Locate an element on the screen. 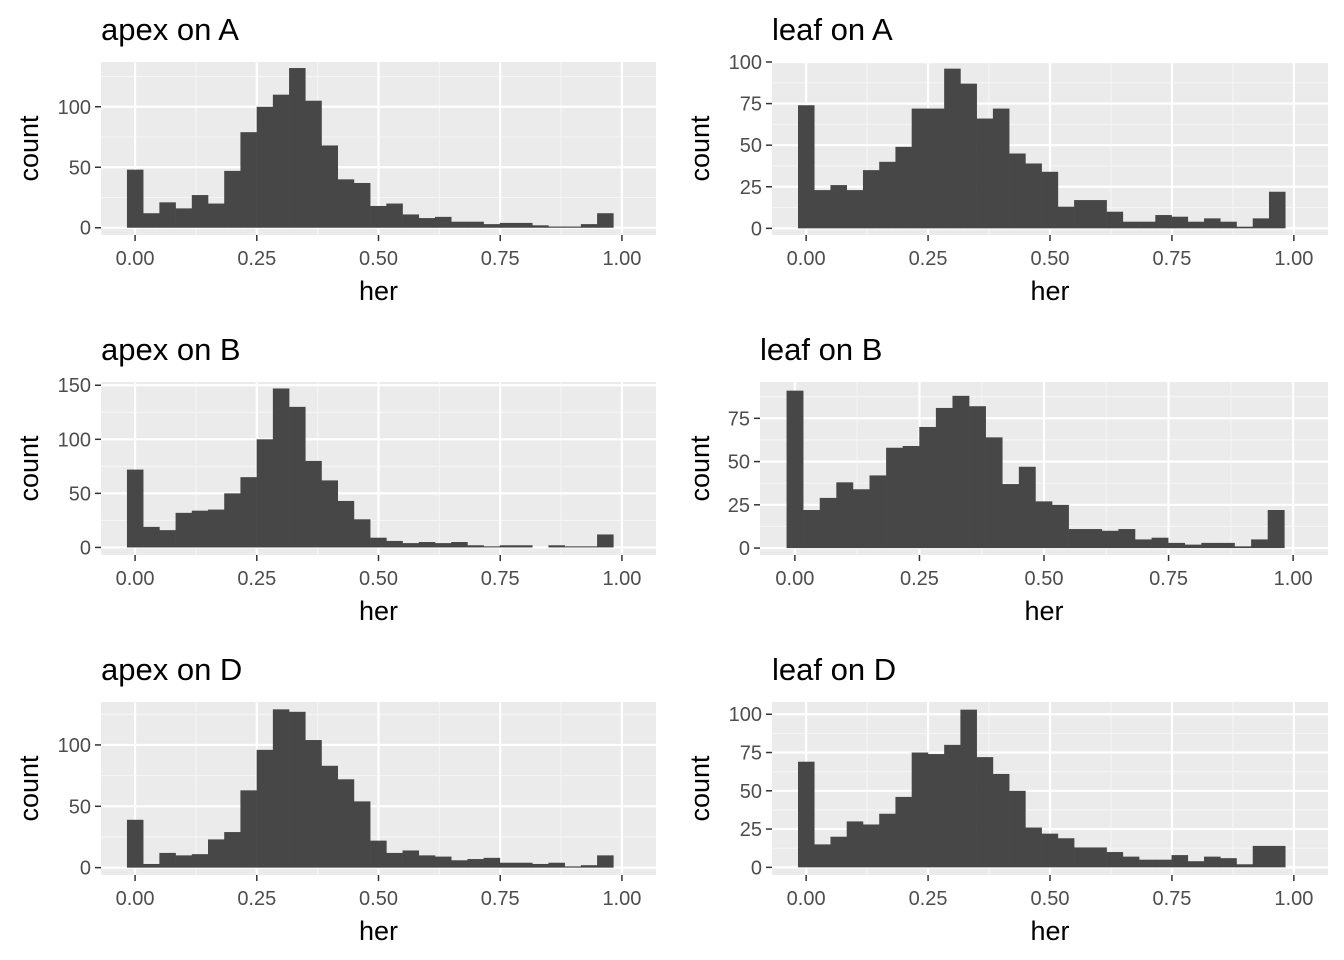 Image resolution: width=1344 pixels, height=960 pixels. panel-title: leaf on A is located at coordinates (832, 29).